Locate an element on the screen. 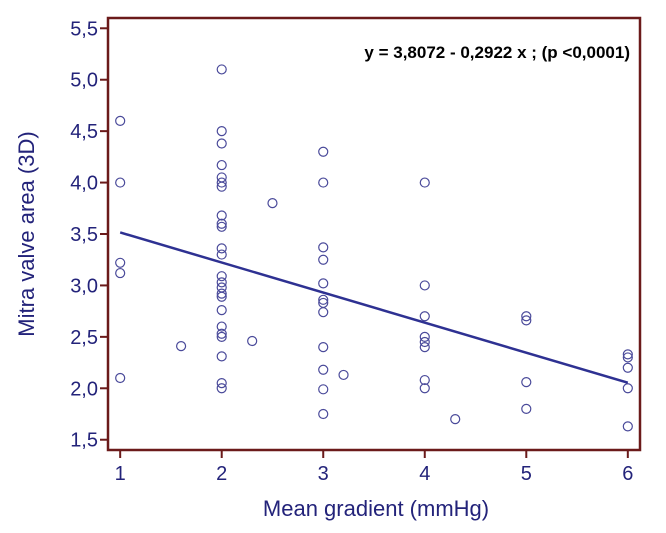 This screenshot has height=533, width=666. y-tick-label: 2,5 is located at coordinates (84, 338).